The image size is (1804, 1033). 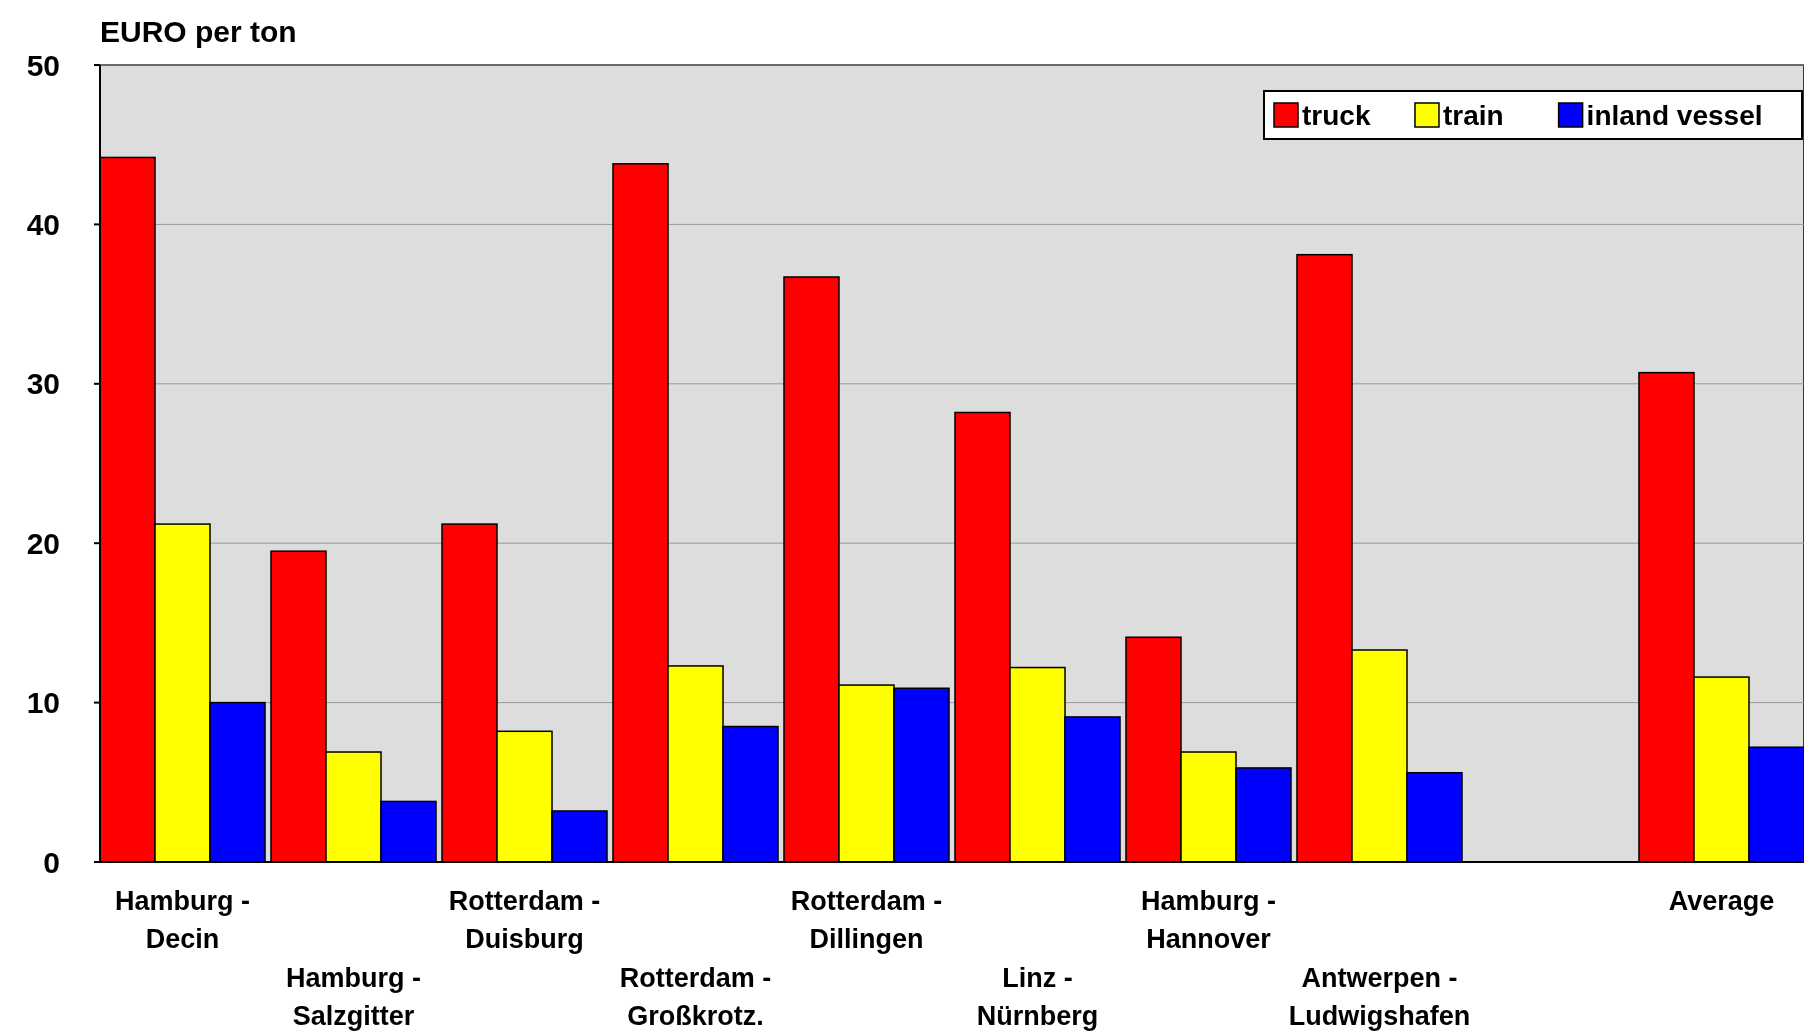 What do you see at coordinates (43, 65) in the screenshot?
I see `y-tick-label: 50` at bounding box center [43, 65].